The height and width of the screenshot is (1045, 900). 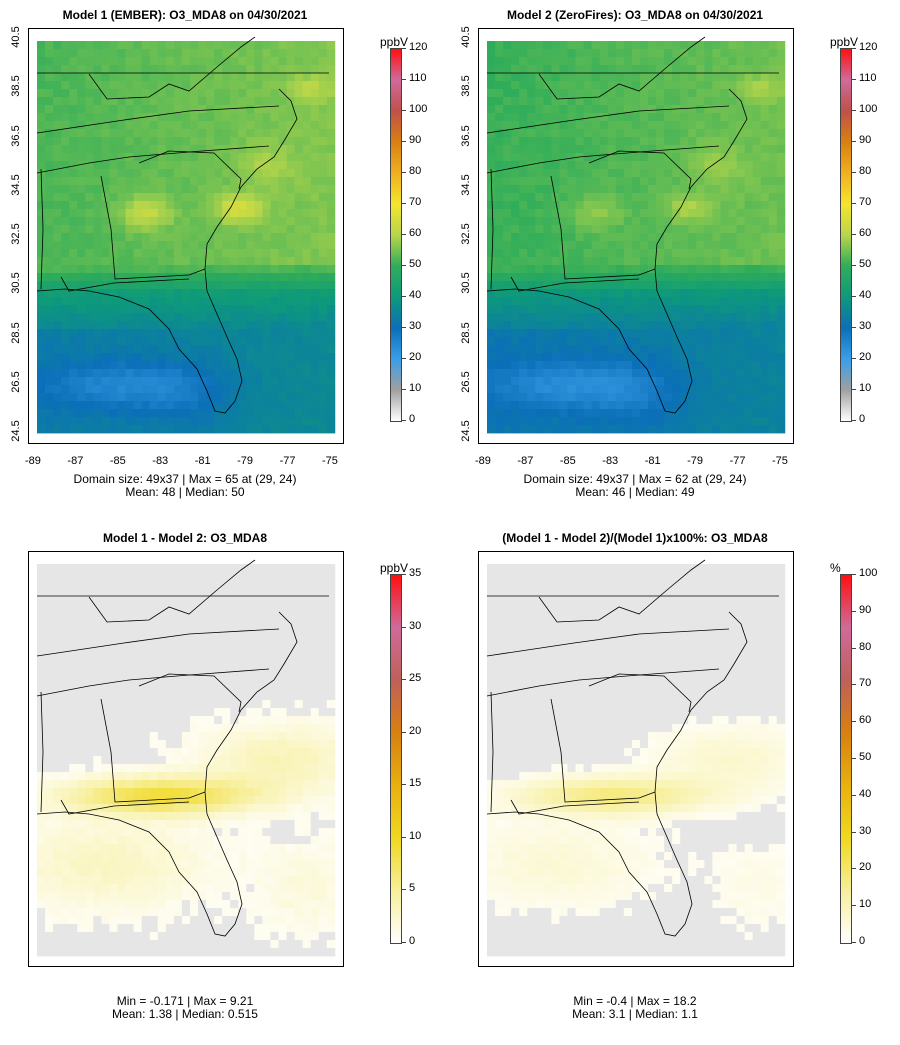 What do you see at coordinates (418, 78) in the screenshot?
I see `legend-tick-label: 110` at bounding box center [418, 78].